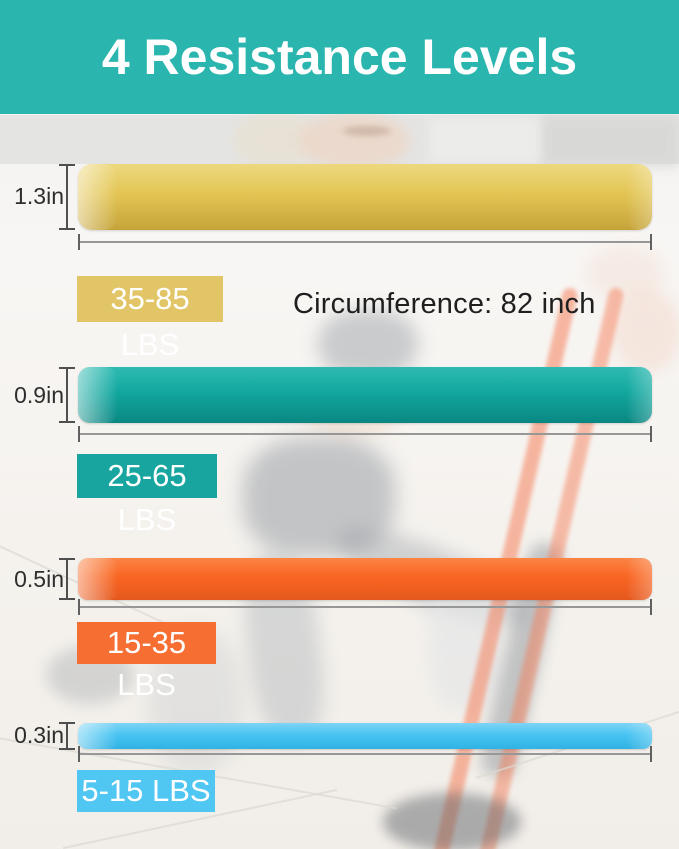 Image resolution: width=679 pixels, height=849 pixels. Describe the element at coordinates (147, 495) in the screenshot. I see `resistance-badge: 25-65 LBS` at that location.